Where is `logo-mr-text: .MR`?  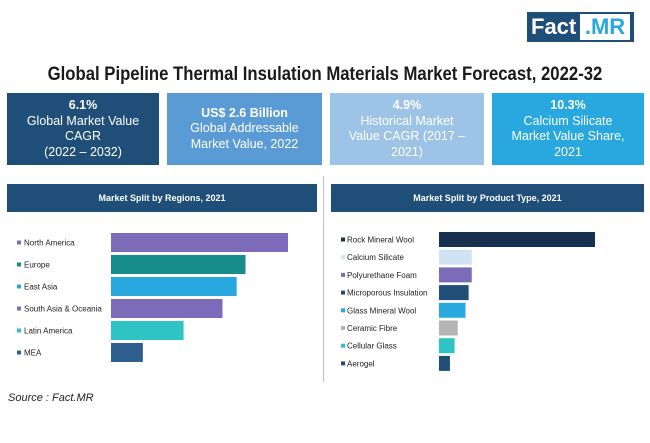 logo-mr-text: .MR is located at coordinates (605, 27).